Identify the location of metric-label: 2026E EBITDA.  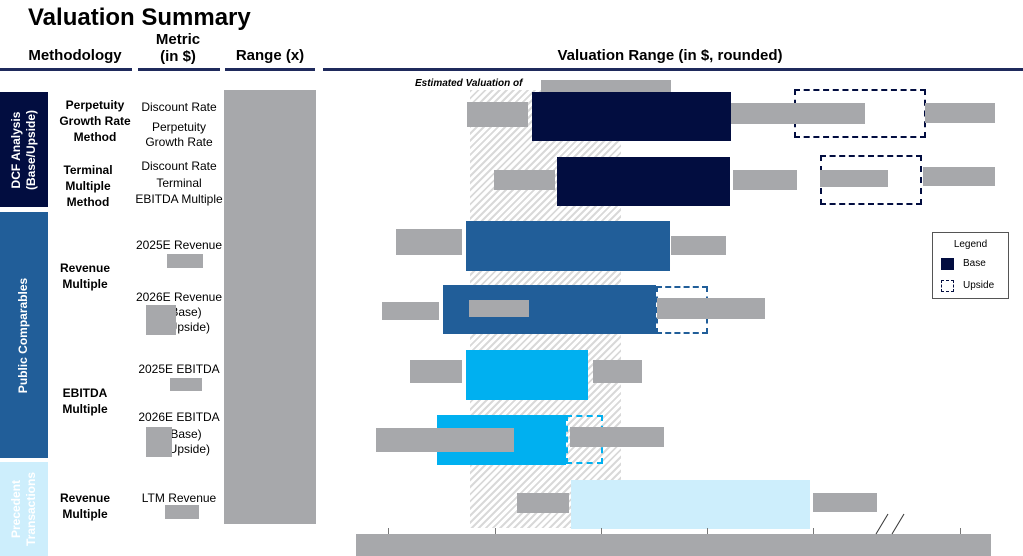
(179, 417).